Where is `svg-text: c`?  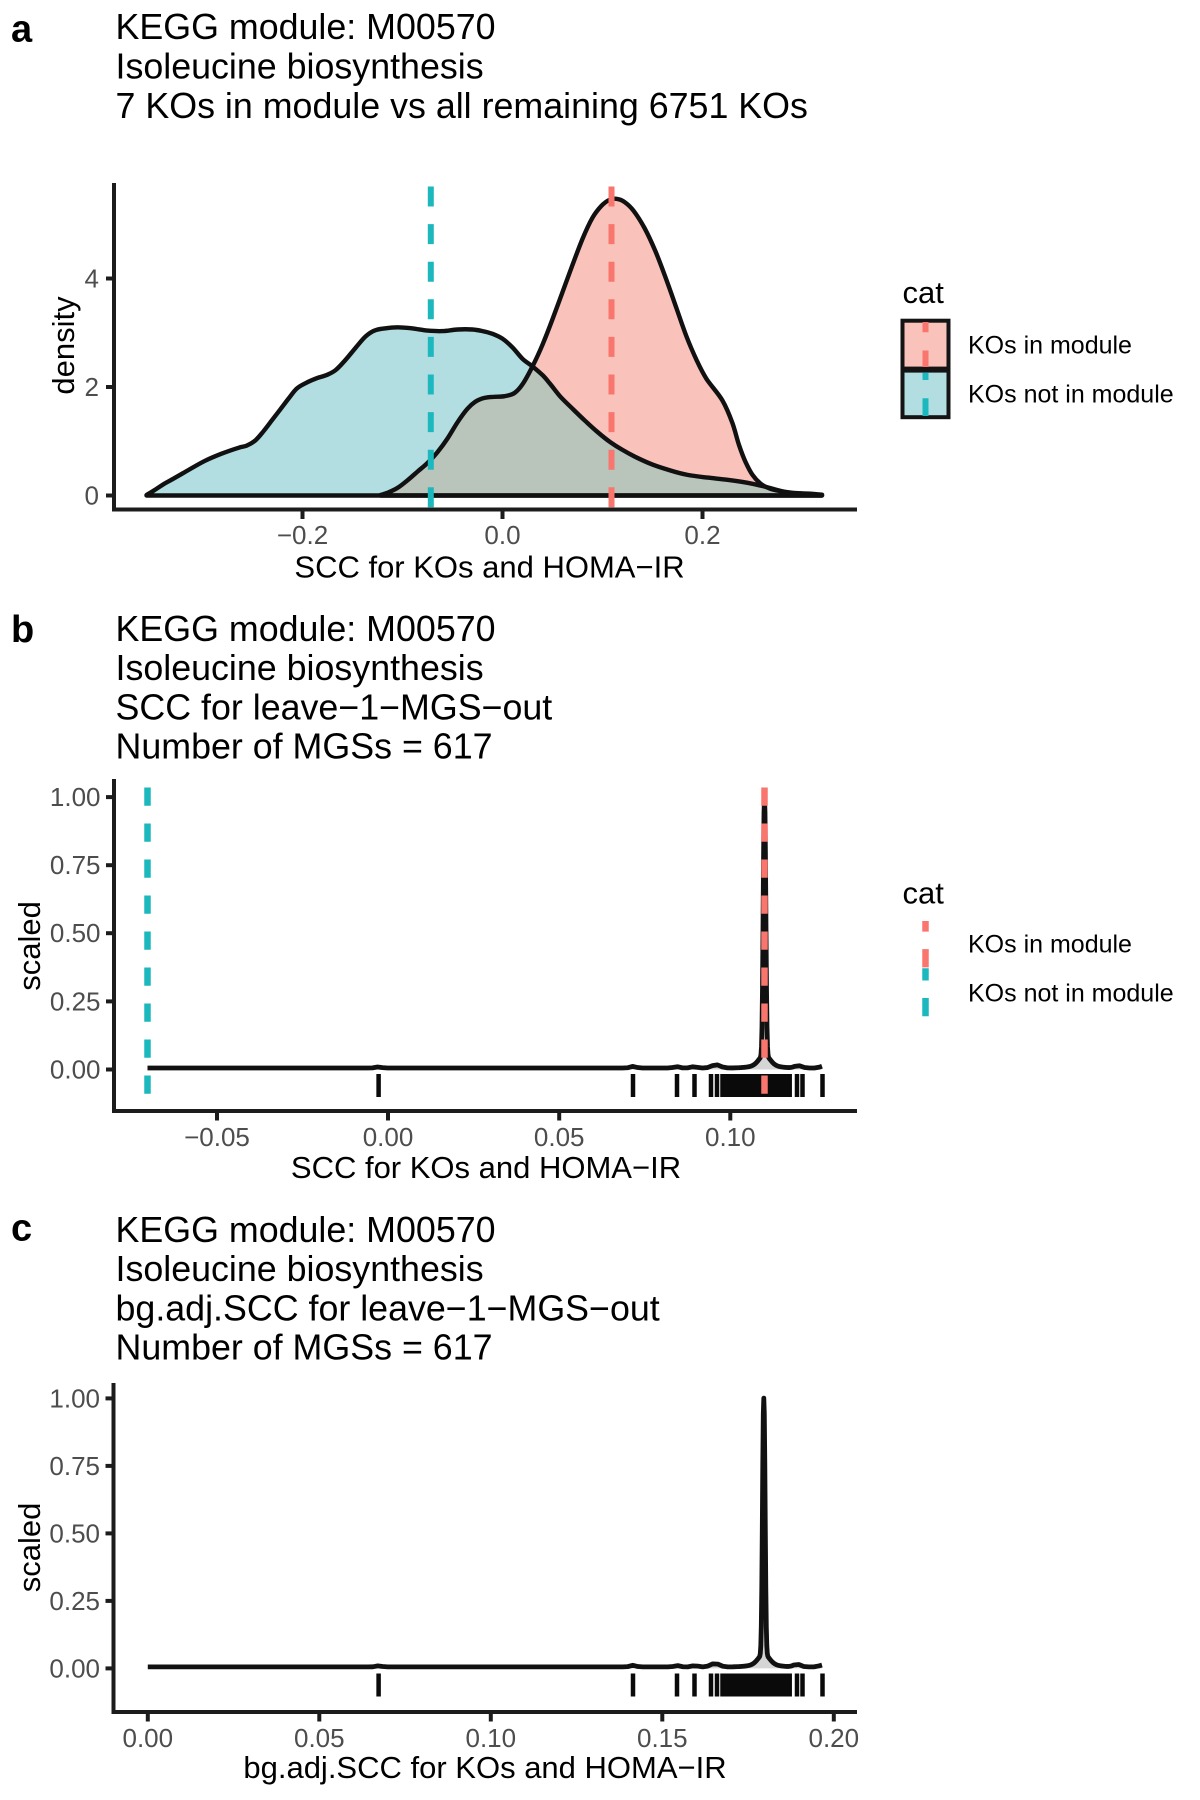 svg-text: c is located at coordinates (21, 1229).